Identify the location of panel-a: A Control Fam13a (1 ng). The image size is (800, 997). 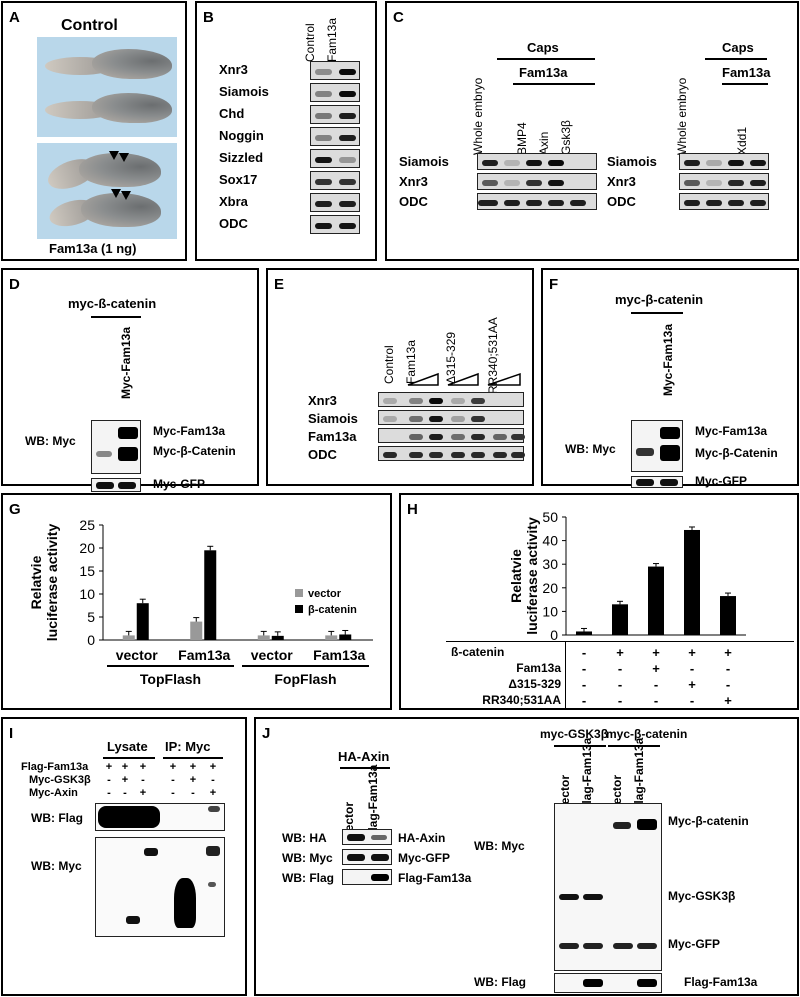
(94, 131).